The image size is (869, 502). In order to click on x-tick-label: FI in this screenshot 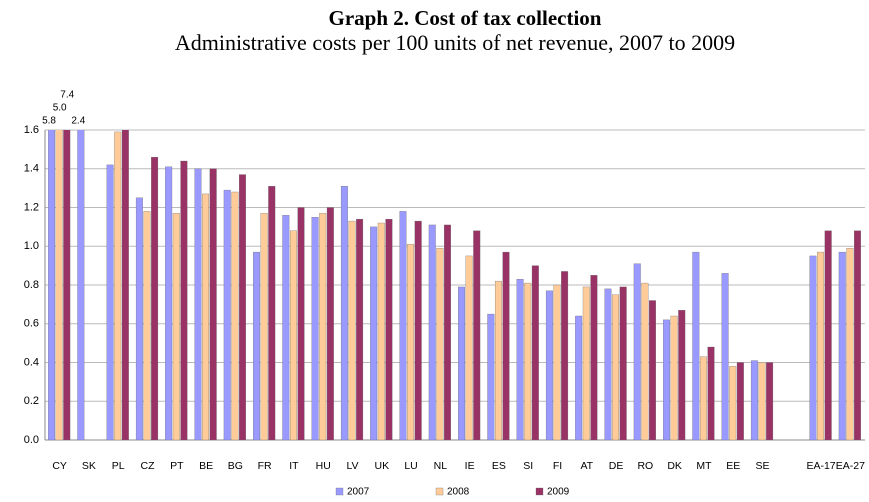, I will do `click(557, 466)`.